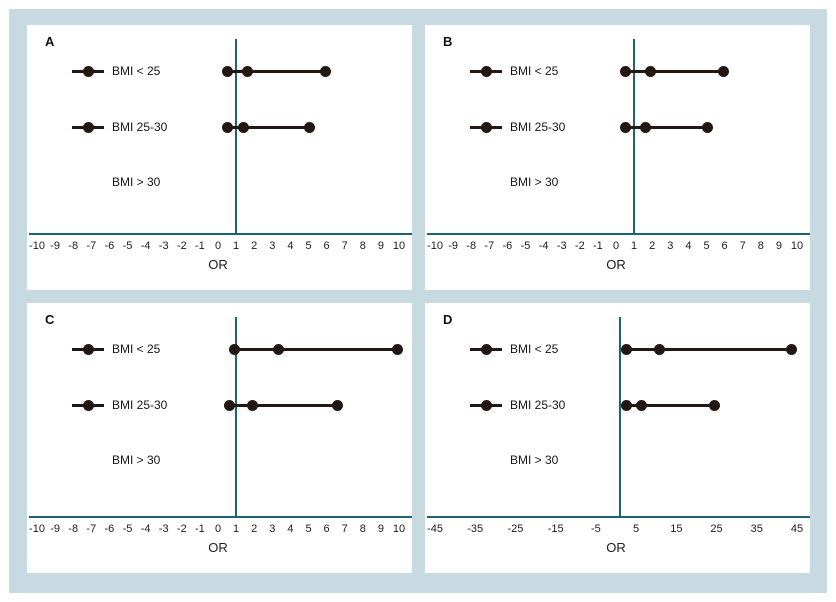 The height and width of the screenshot is (602, 836). What do you see at coordinates (756, 529) in the screenshot?
I see `axis-tick-label: 35` at bounding box center [756, 529].